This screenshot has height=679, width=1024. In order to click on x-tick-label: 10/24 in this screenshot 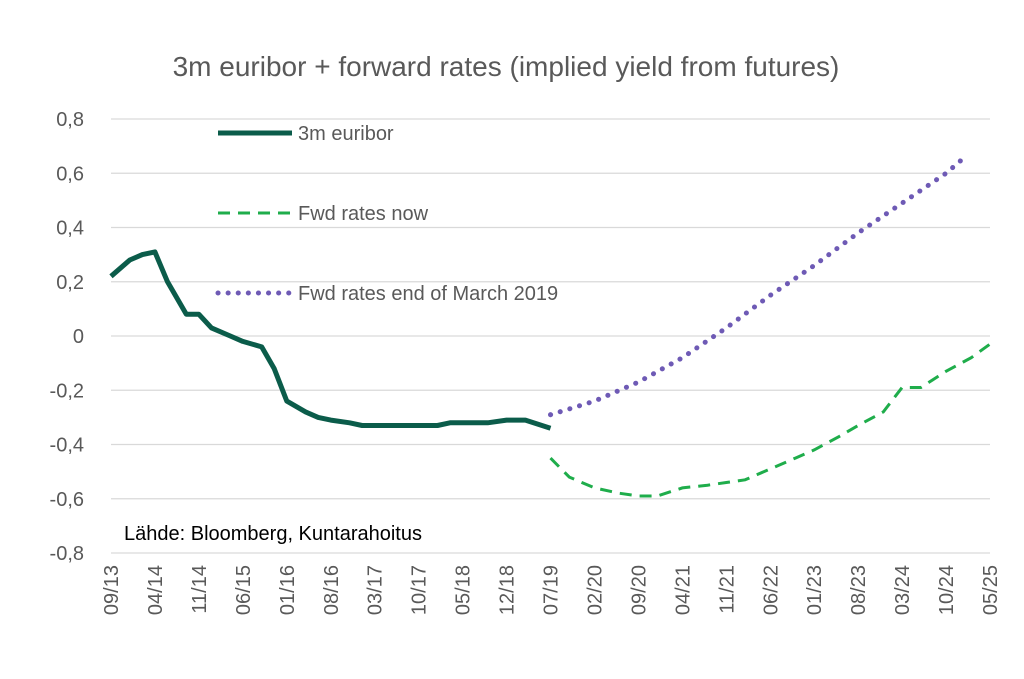, I will do `click(947, 590)`.